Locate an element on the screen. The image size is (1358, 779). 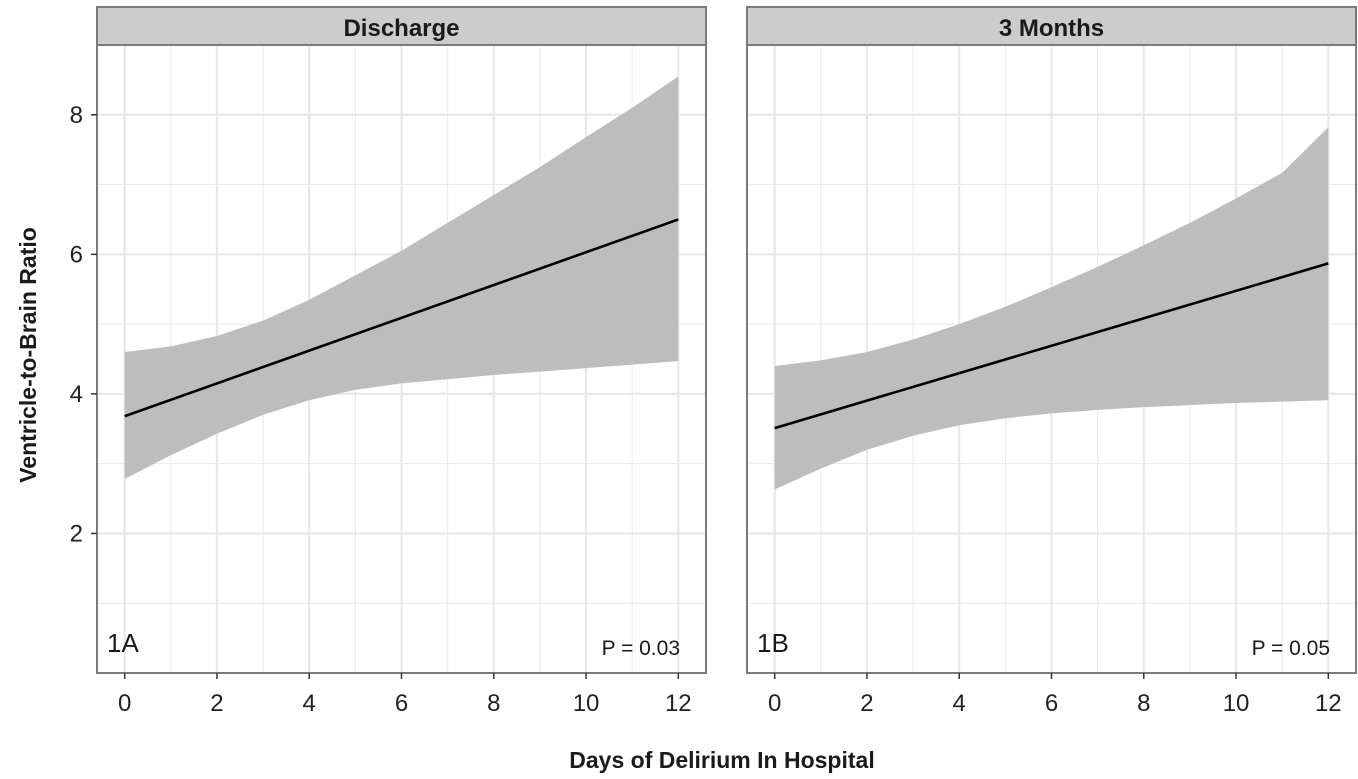
y-tick-label: 6 is located at coordinates (76, 254).